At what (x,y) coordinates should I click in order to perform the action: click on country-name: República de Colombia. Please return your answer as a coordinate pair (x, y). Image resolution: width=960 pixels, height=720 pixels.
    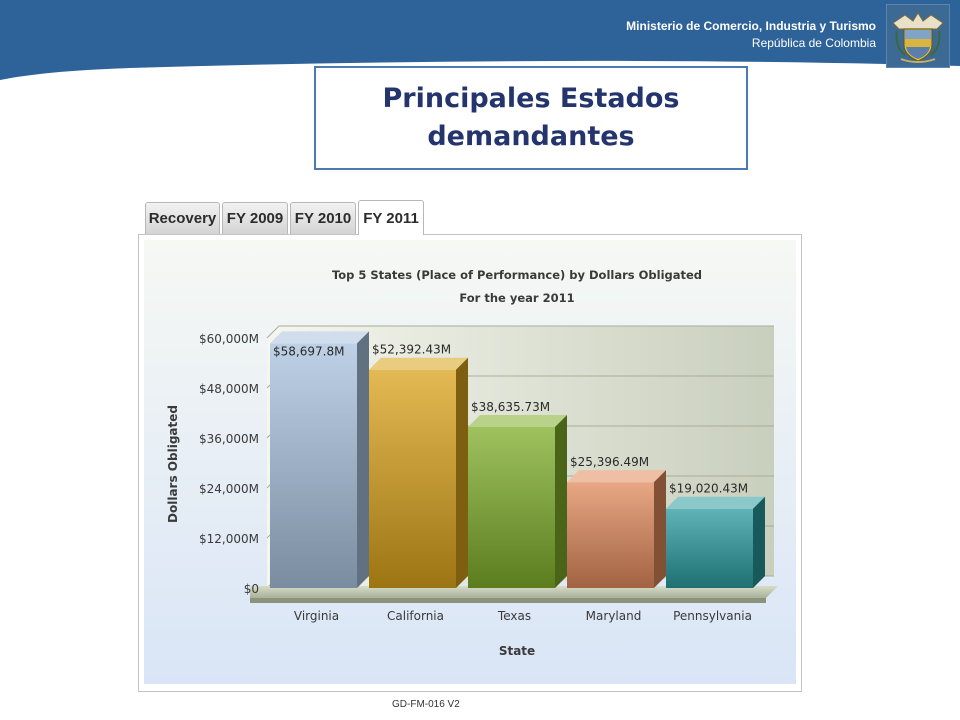
    Looking at the image, I should click on (813, 43).